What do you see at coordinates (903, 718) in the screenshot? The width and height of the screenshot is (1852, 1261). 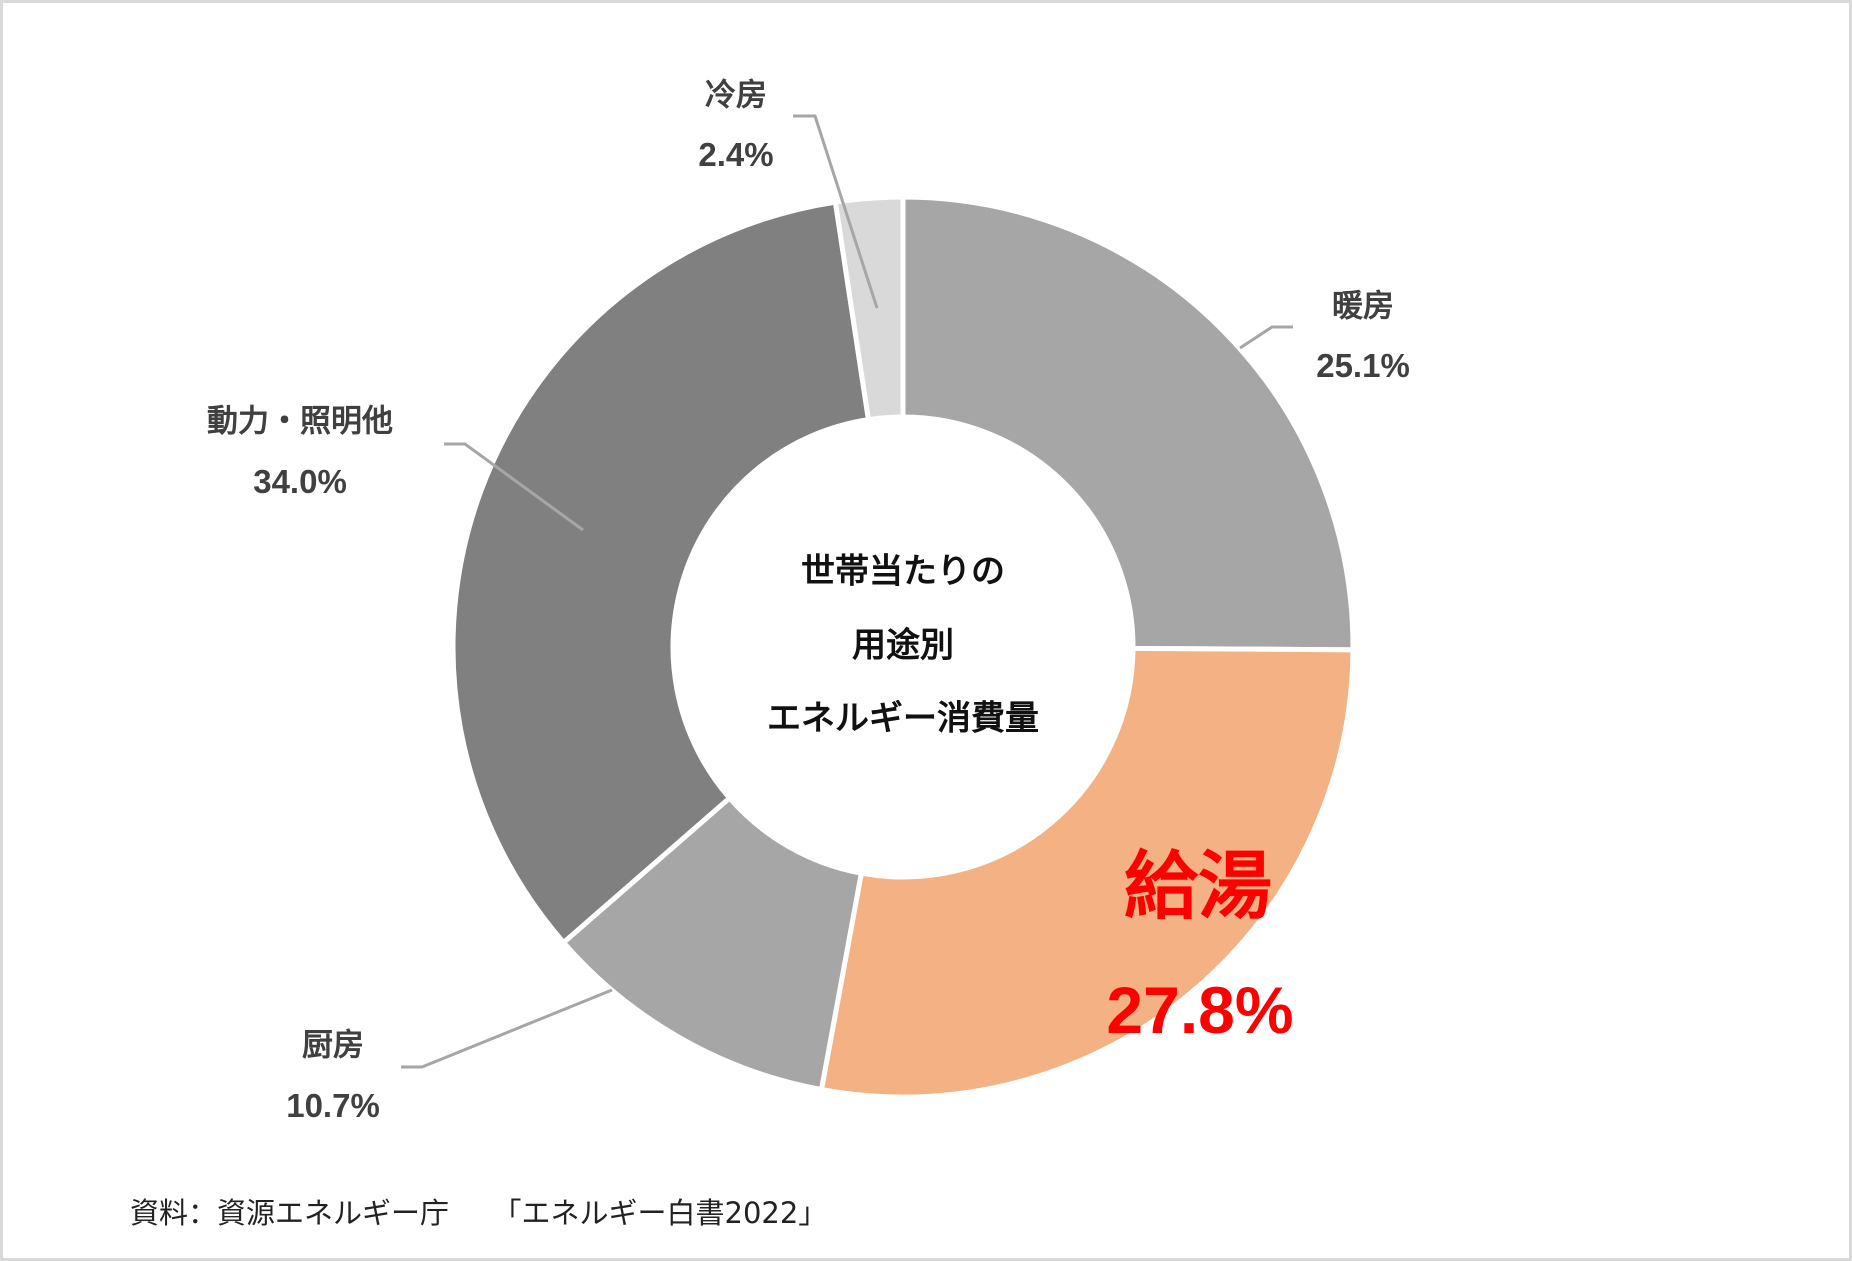 I see `center-title-line3: エネルギー消費量` at bounding box center [903, 718].